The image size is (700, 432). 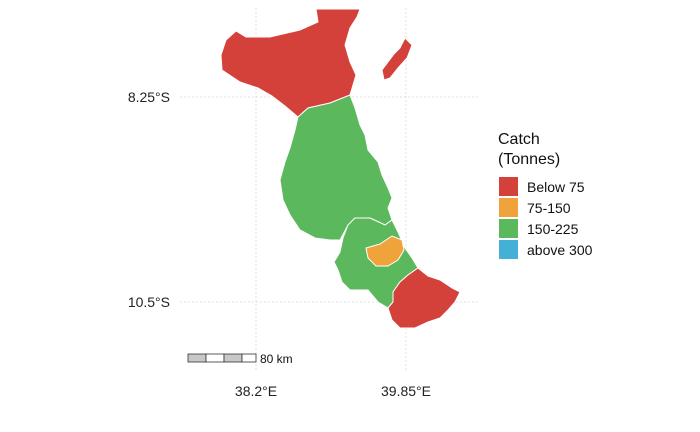 I want to click on region-southern-district-red, so click(x=424, y=298).